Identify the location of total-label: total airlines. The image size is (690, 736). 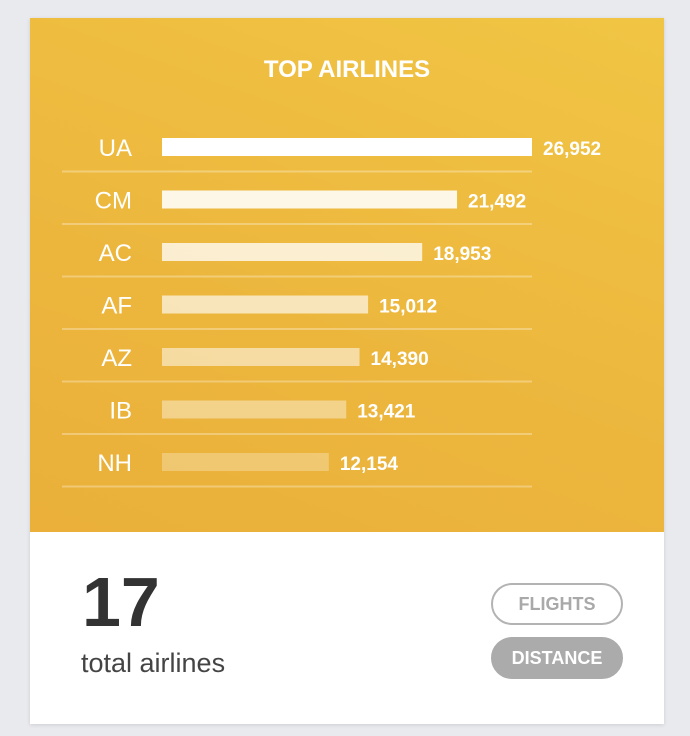
(153, 663).